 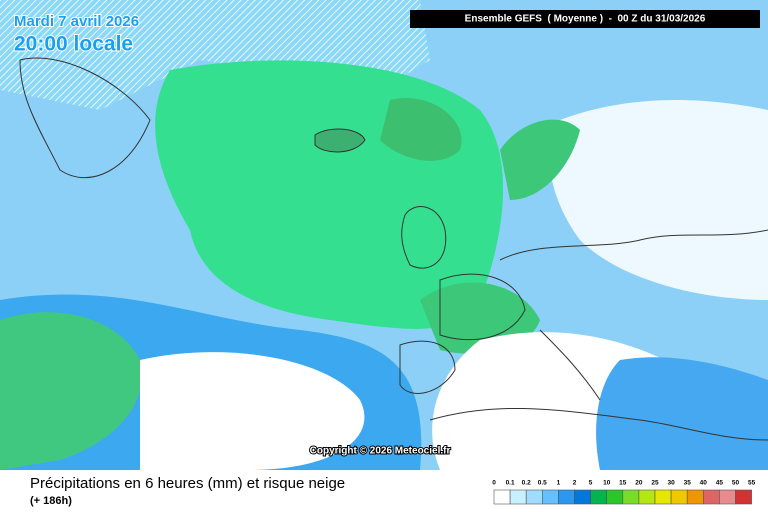 What do you see at coordinates (655, 483) in the screenshot?
I see `legend-label: 25` at bounding box center [655, 483].